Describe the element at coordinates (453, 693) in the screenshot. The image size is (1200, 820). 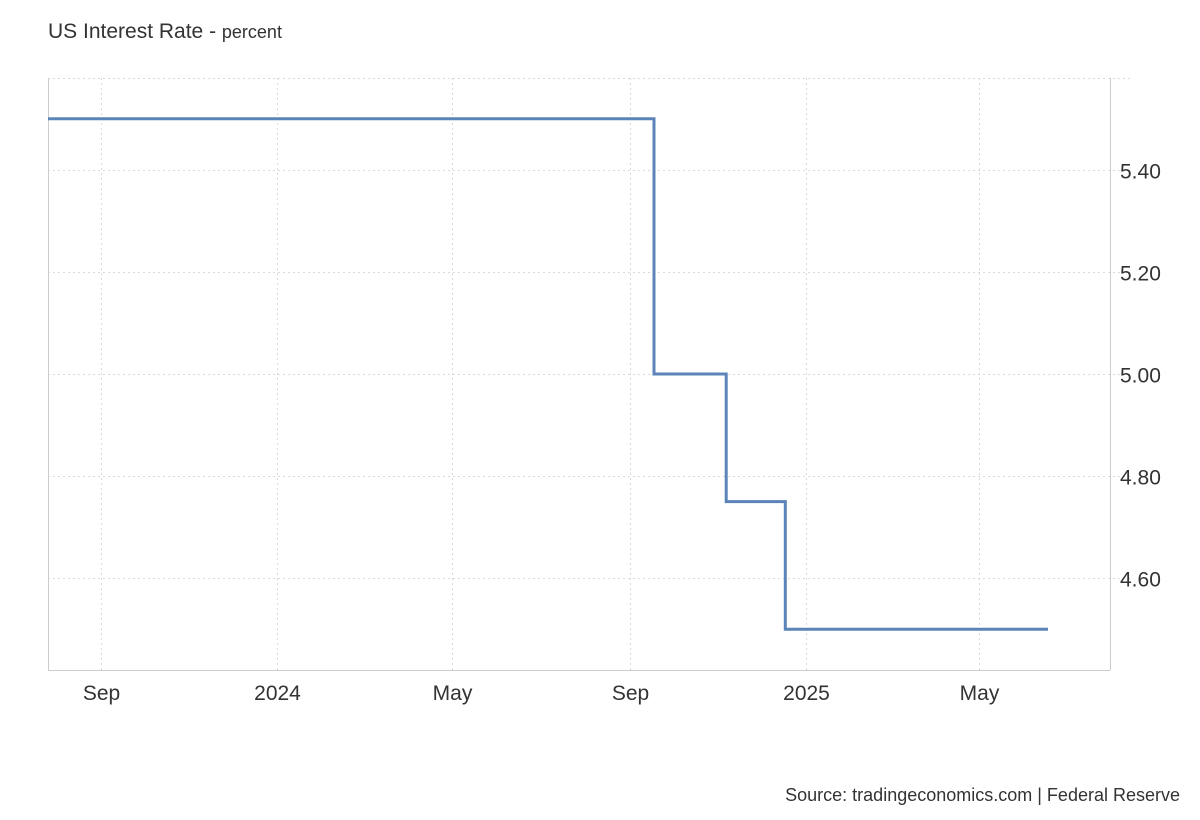
I see `x-tick-label-2: May` at that location.